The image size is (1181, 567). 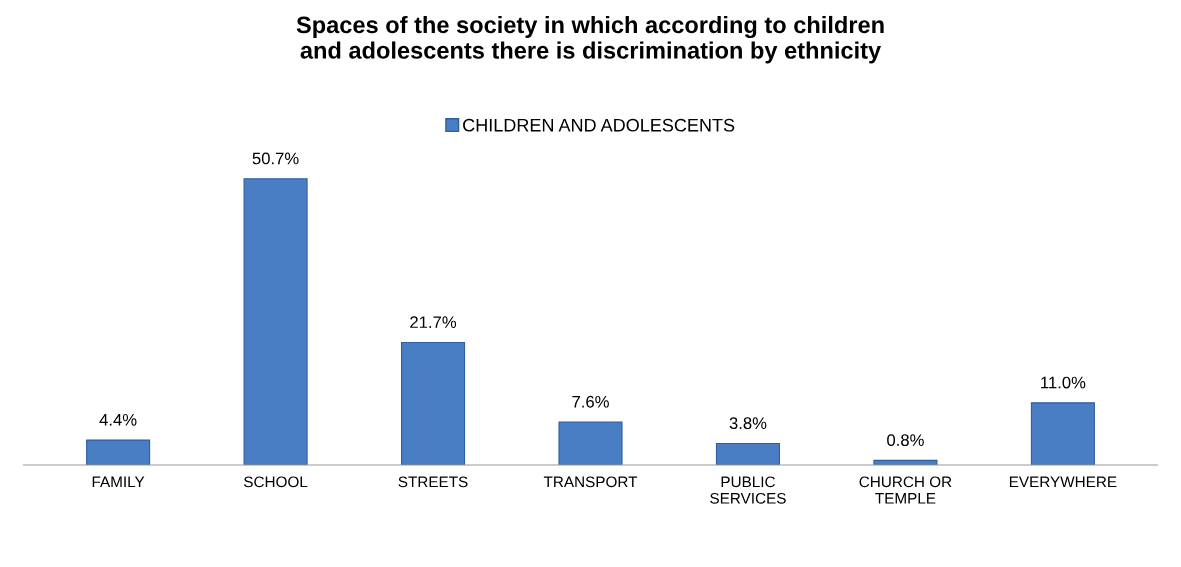 I want to click on data-label: 21.7%, so click(x=433, y=322).